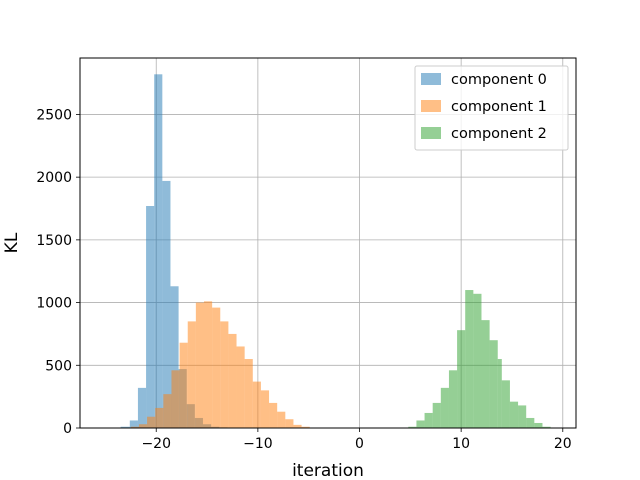 This screenshot has width=640, height=480. What do you see at coordinates (12, 242) in the screenshot?
I see `y-axis-label: KL` at bounding box center [12, 242].